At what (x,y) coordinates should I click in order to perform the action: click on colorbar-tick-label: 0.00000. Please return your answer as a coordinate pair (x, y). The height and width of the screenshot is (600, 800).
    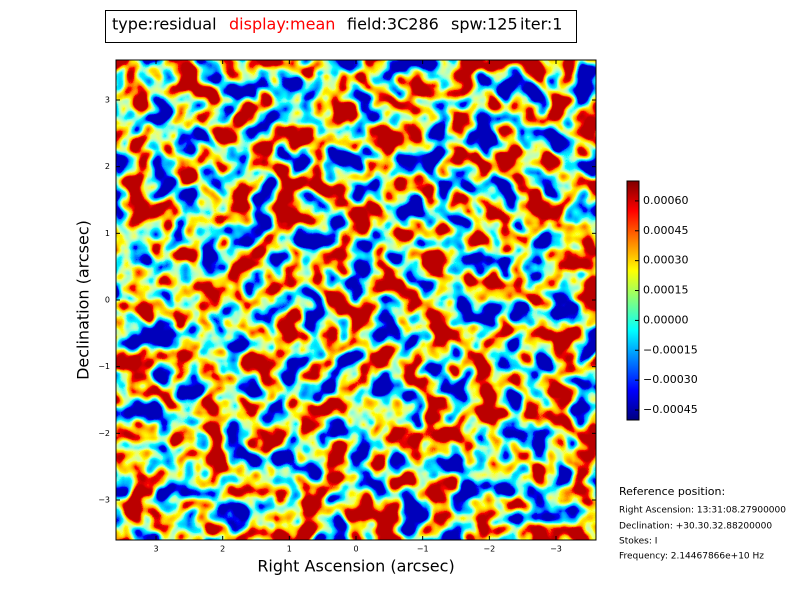
    Looking at the image, I should click on (666, 319).